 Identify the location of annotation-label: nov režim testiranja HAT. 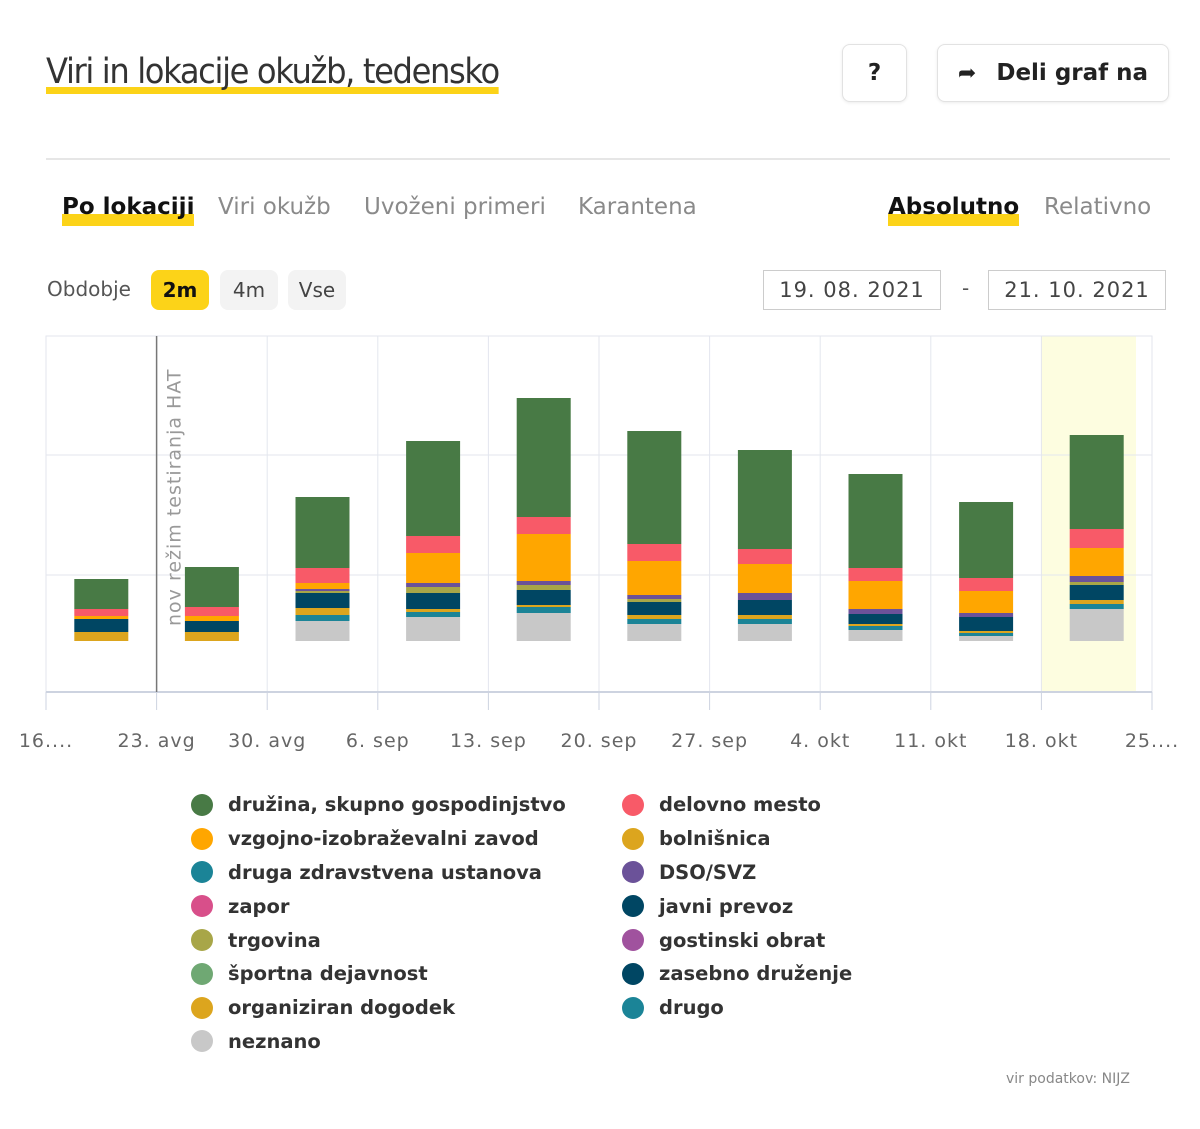
(175, 497).